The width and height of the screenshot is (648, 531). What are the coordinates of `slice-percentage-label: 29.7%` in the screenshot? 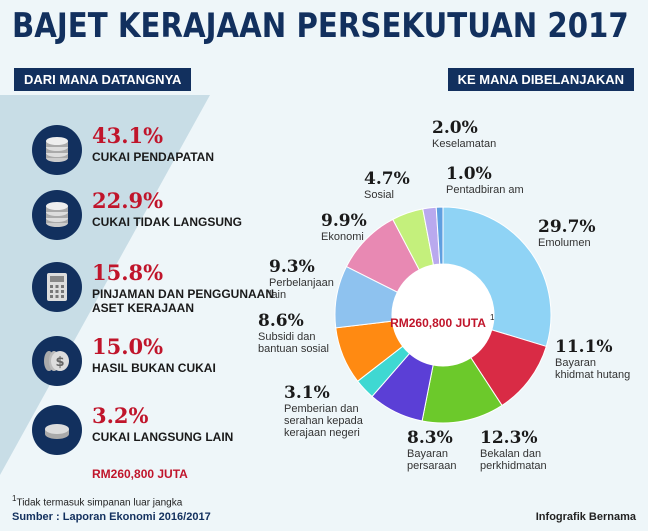 It's located at (567, 227).